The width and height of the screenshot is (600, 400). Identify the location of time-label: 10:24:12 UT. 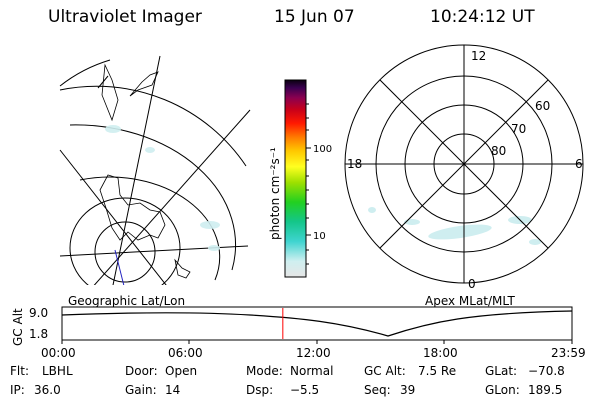
(482, 17).